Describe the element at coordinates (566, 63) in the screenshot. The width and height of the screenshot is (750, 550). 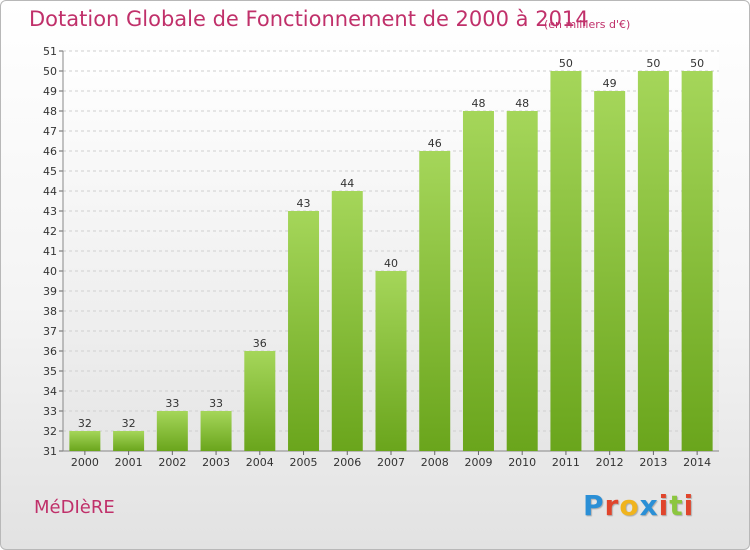
I see `data-label-2011: 50` at that location.